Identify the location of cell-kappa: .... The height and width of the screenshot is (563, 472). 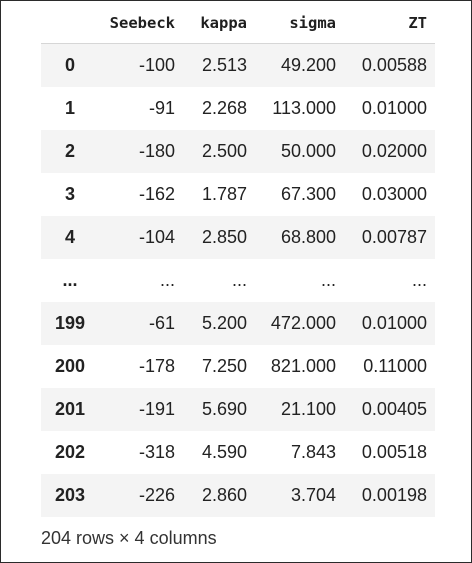
(239, 280).